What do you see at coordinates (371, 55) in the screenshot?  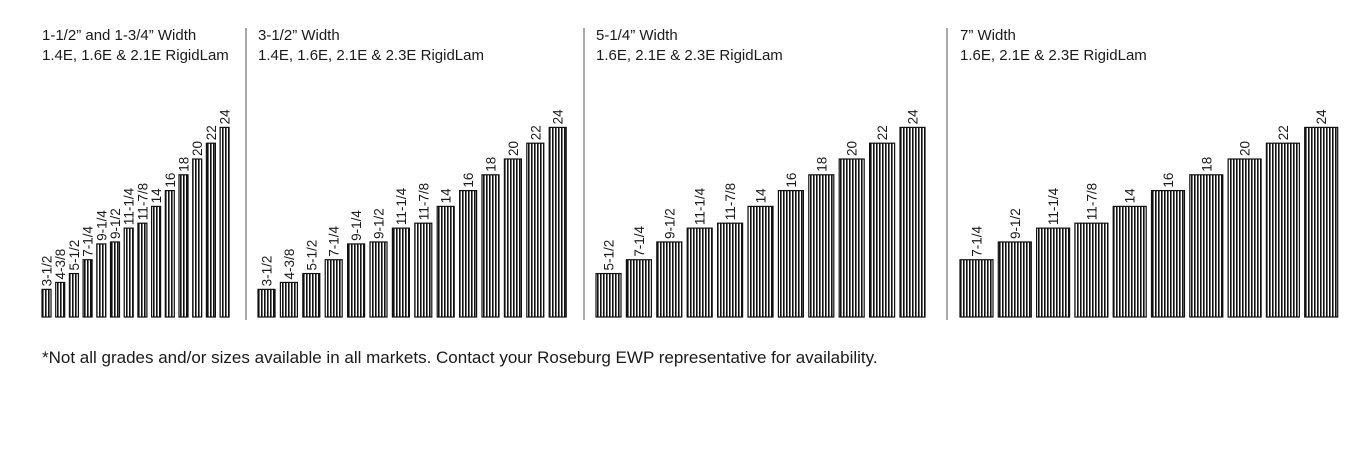 I see `panel-subtitle: 1.4E, 1.6E, 2.1E & 2.3E RigidLam` at bounding box center [371, 55].